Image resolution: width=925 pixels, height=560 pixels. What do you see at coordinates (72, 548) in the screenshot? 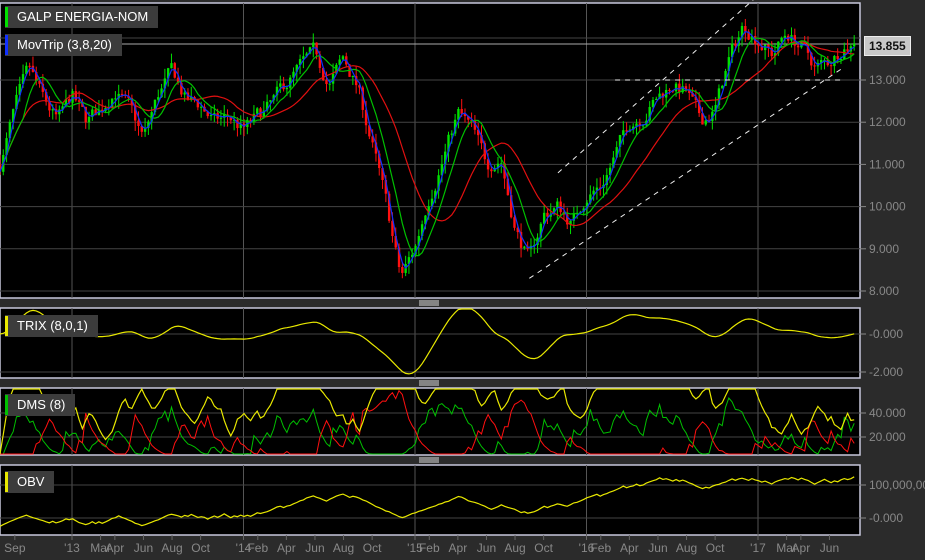
I see `x-tick-label: '13` at bounding box center [72, 548].